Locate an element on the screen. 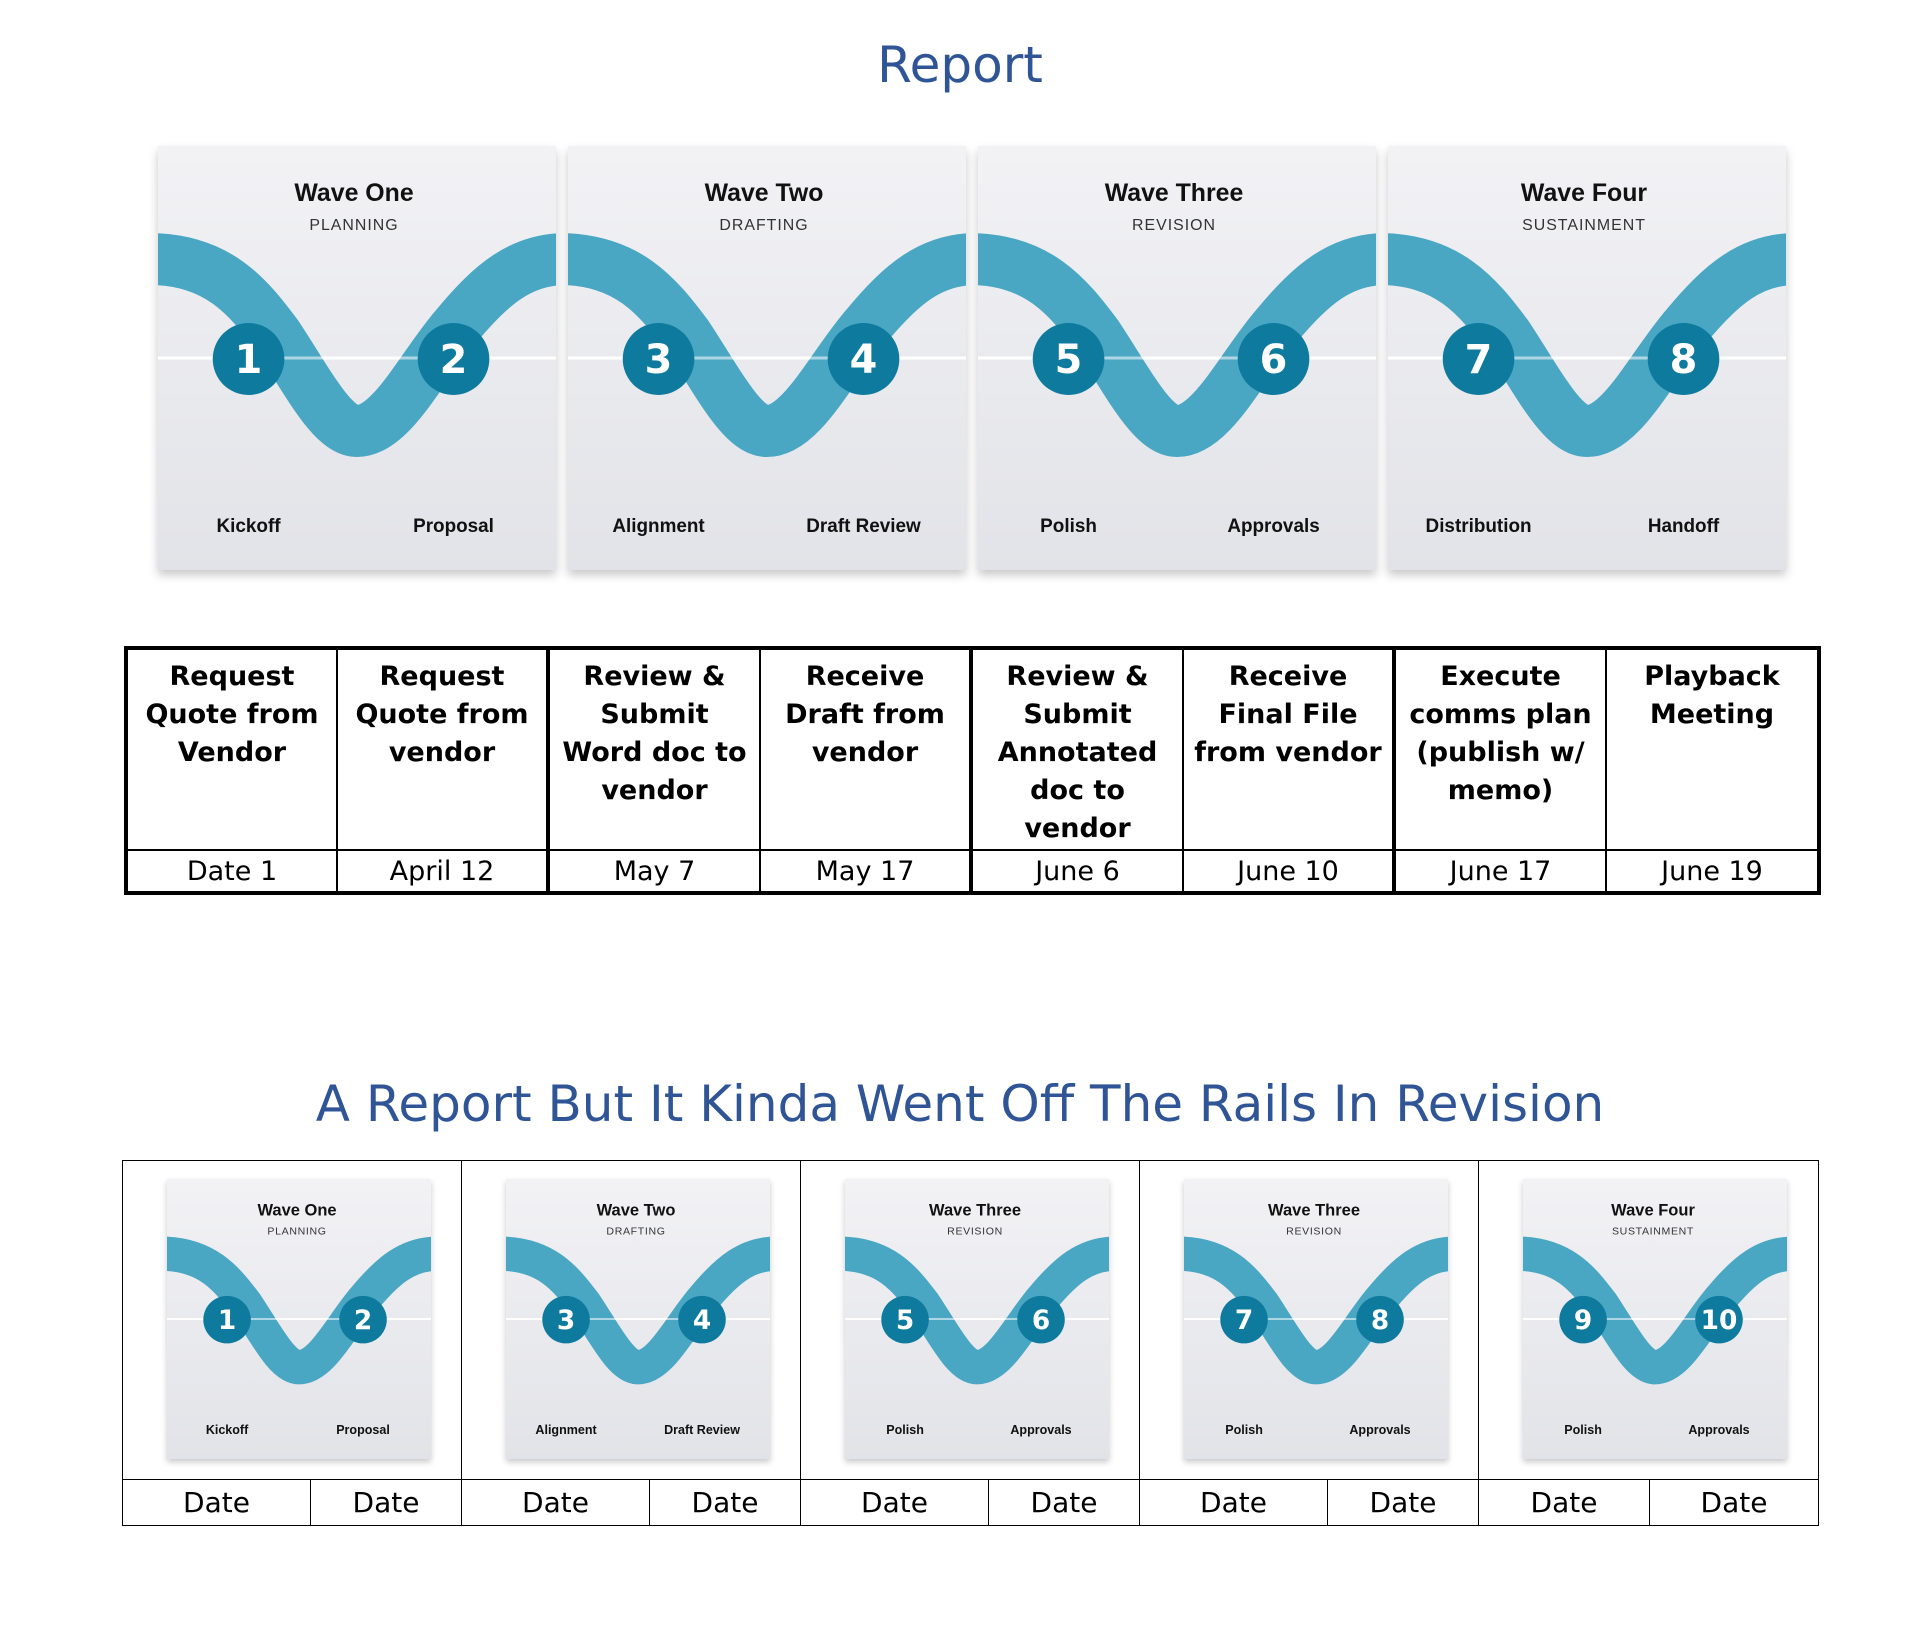 The image size is (1920, 1639). wave-graphic: 3 4 Wave Two DRAFTING Alignment Draft Review is located at coordinates (638, 1319).